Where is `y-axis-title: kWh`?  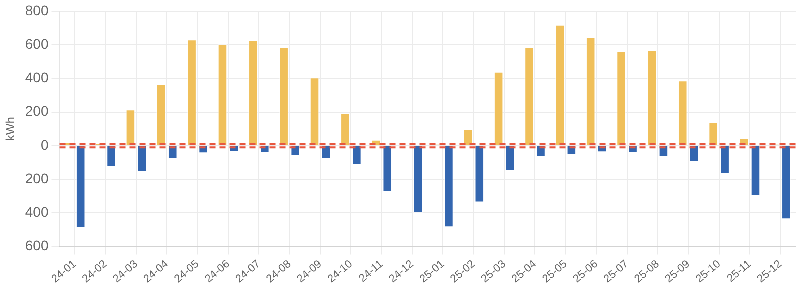
y-axis-title: kWh is located at coordinates (11, 129).